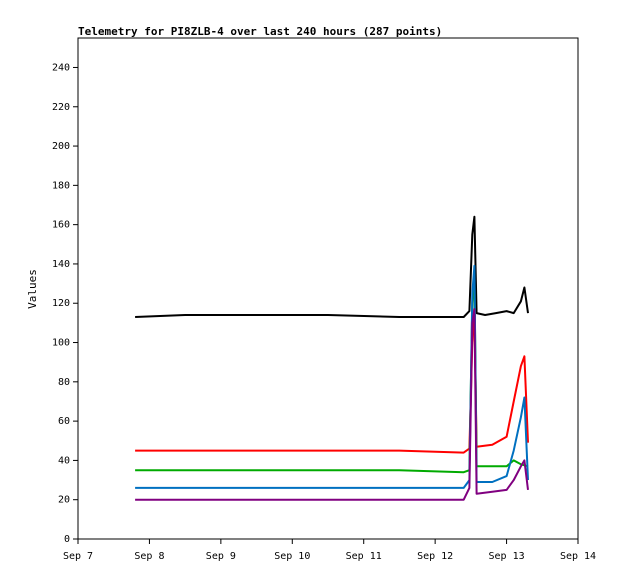 The height and width of the screenshot is (579, 618). What do you see at coordinates (578, 556) in the screenshot?
I see `x-tick-label: Sep 14` at bounding box center [578, 556].